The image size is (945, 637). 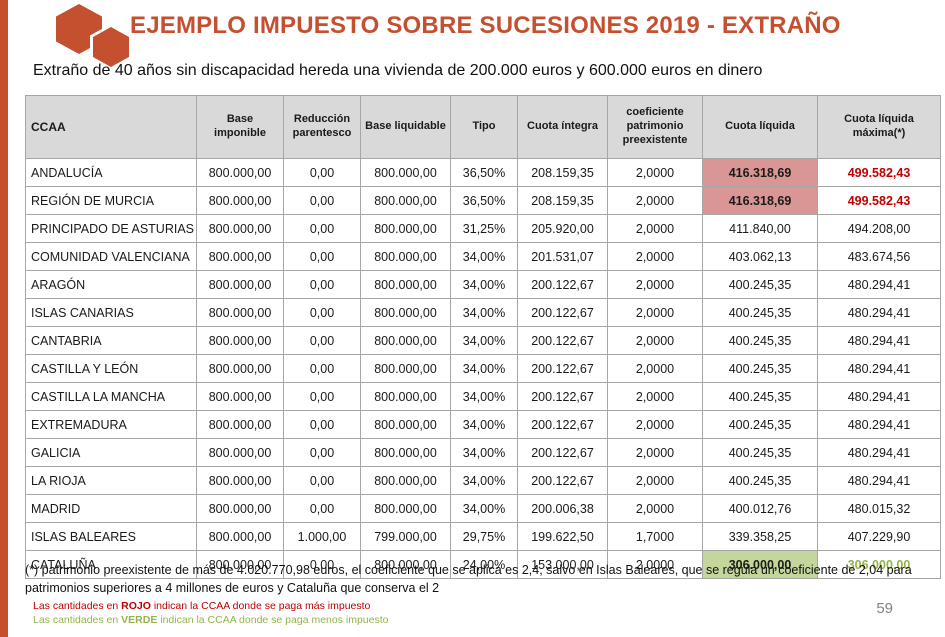 I want to click on cell-cuota-liquida: 306.000,00, so click(x=760, y=564).